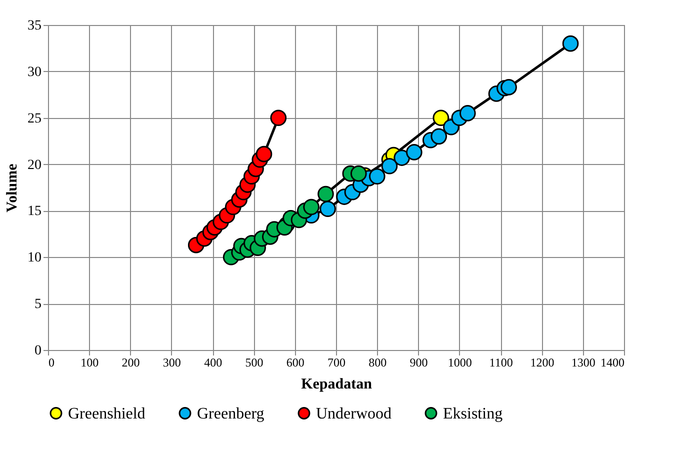  What do you see at coordinates (583, 363) in the screenshot?
I see `x-tick-label: 1300` at bounding box center [583, 363].